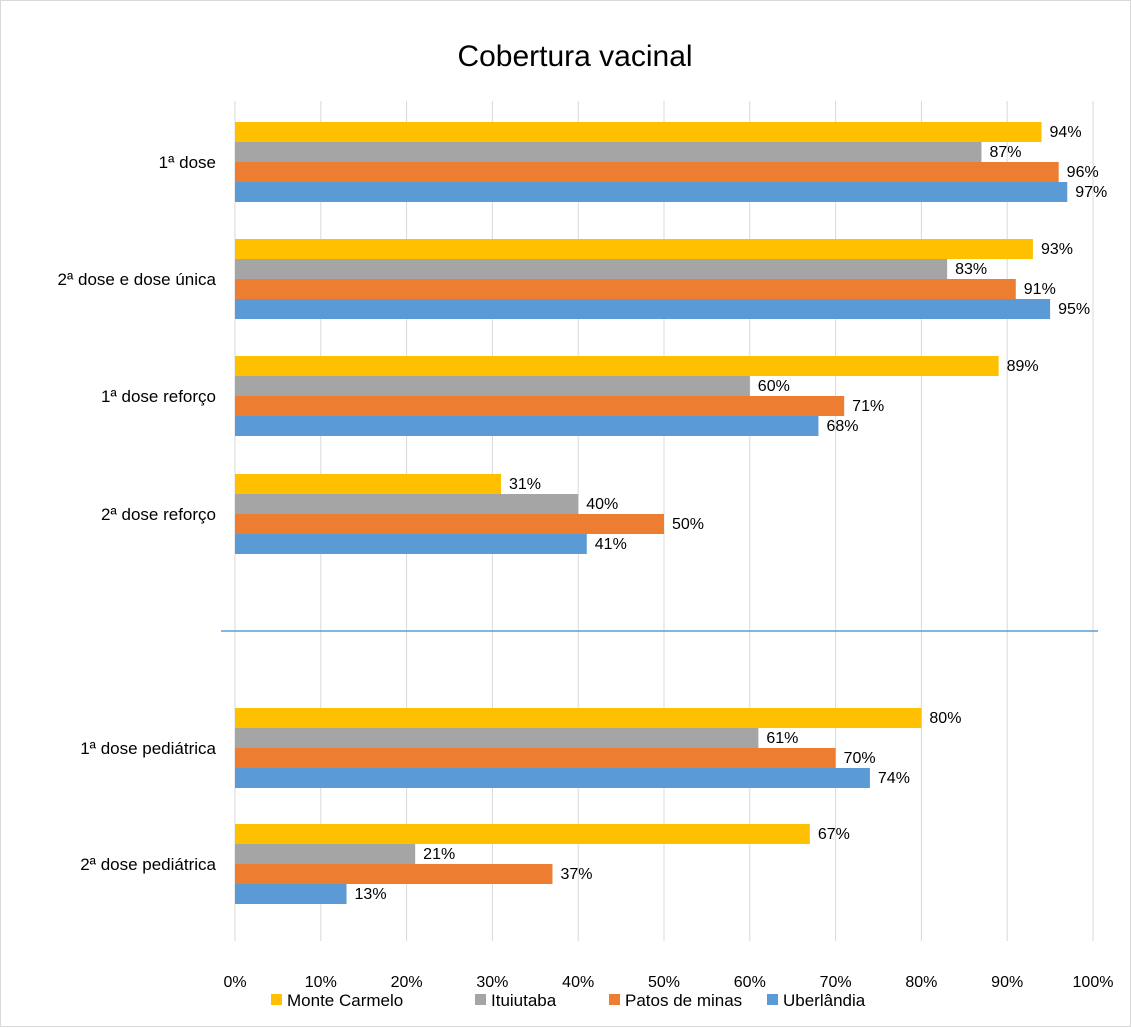  Describe the element at coordinates (608, 152) in the screenshot. I see `bar-ituiutaba-1-dose` at that location.